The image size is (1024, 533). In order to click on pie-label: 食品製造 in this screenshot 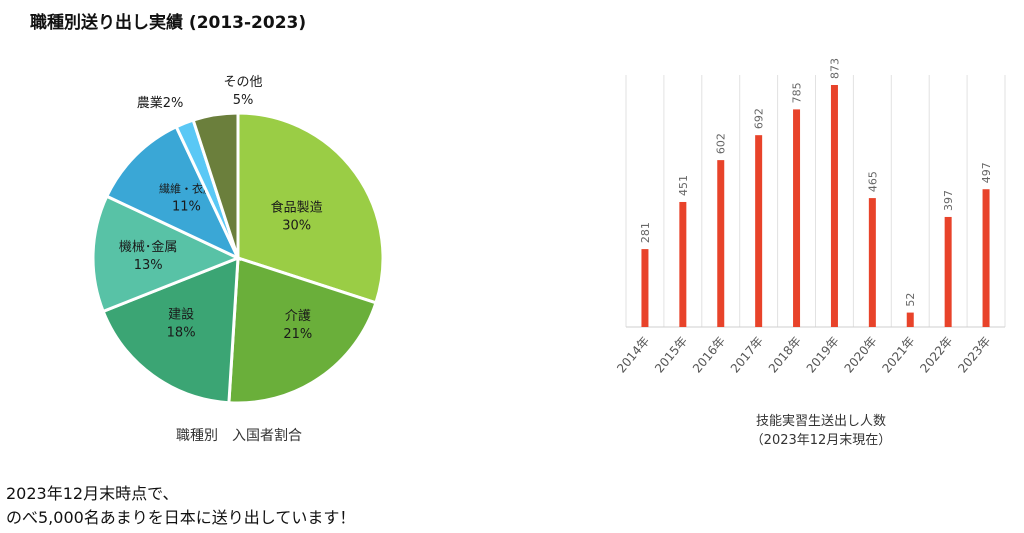, I will do `click(297, 207)`.